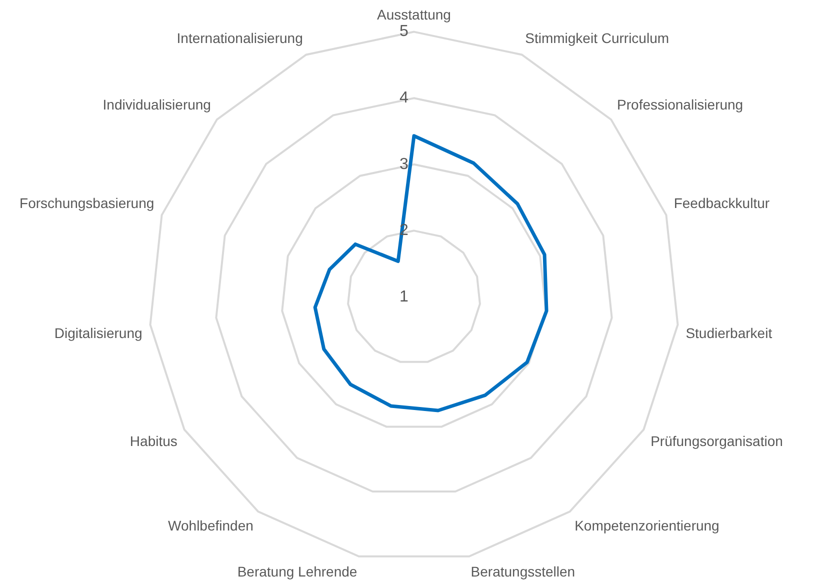 The height and width of the screenshot is (586, 820). What do you see at coordinates (404, 98) in the screenshot?
I see `y-tick-label: 4` at bounding box center [404, 98].